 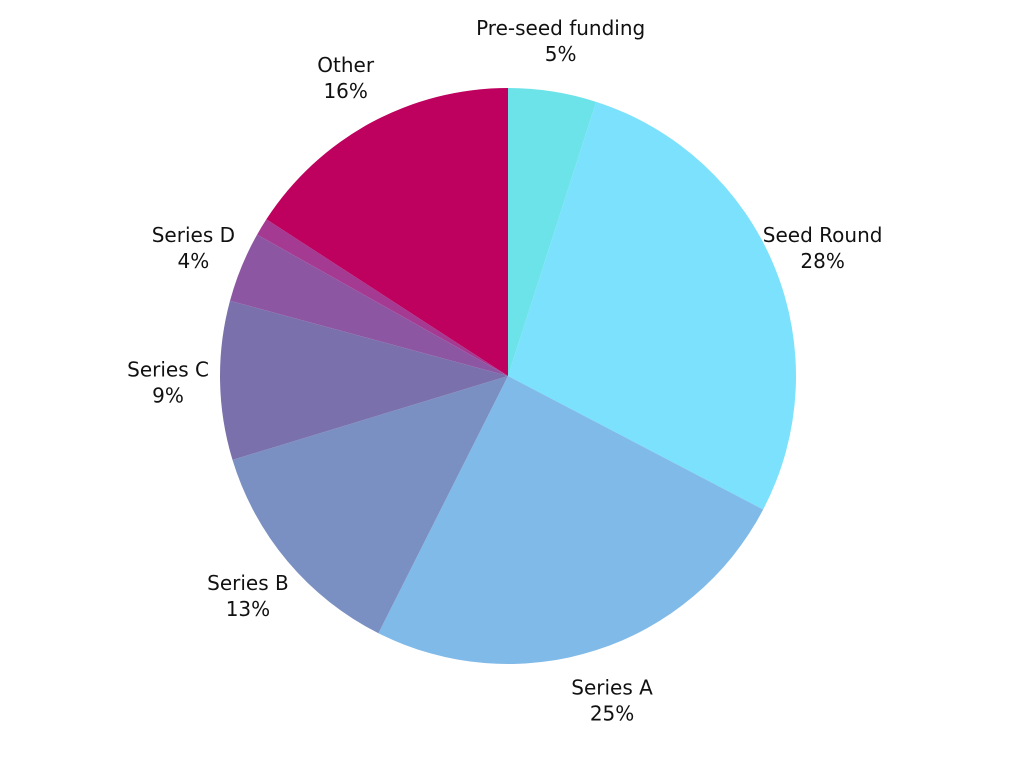 I want to click on slice-value-series-c: 9%, so click(x=168, y=395).